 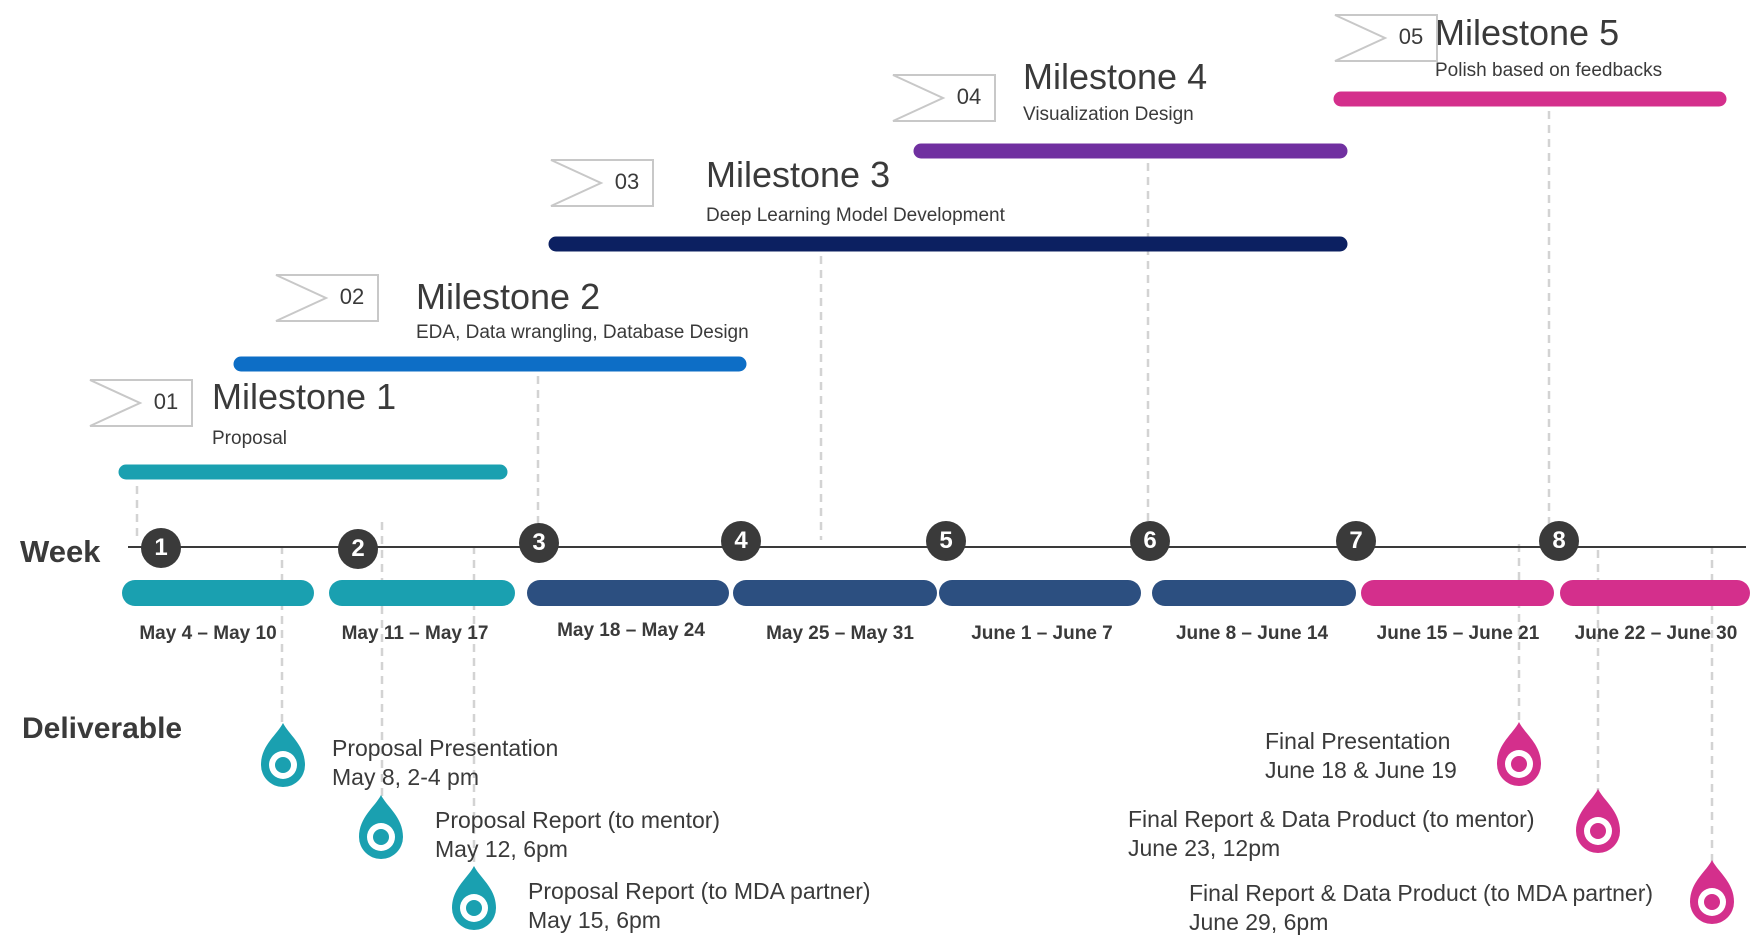 I want to click on week-2-pill, so click(x=422, y=593).